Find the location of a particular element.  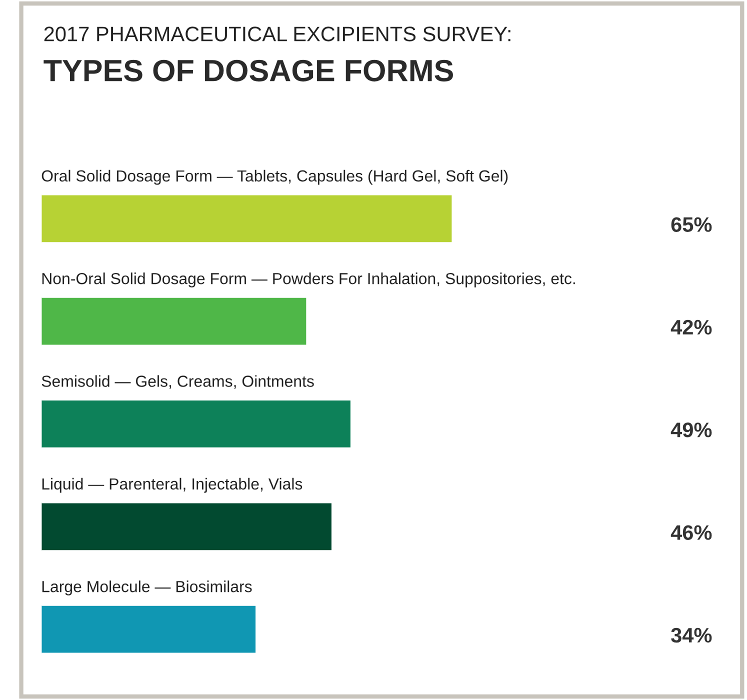

y-tick-label: Semisolid — Gels, Creams, Ointments is located at coordinates (178, 382).